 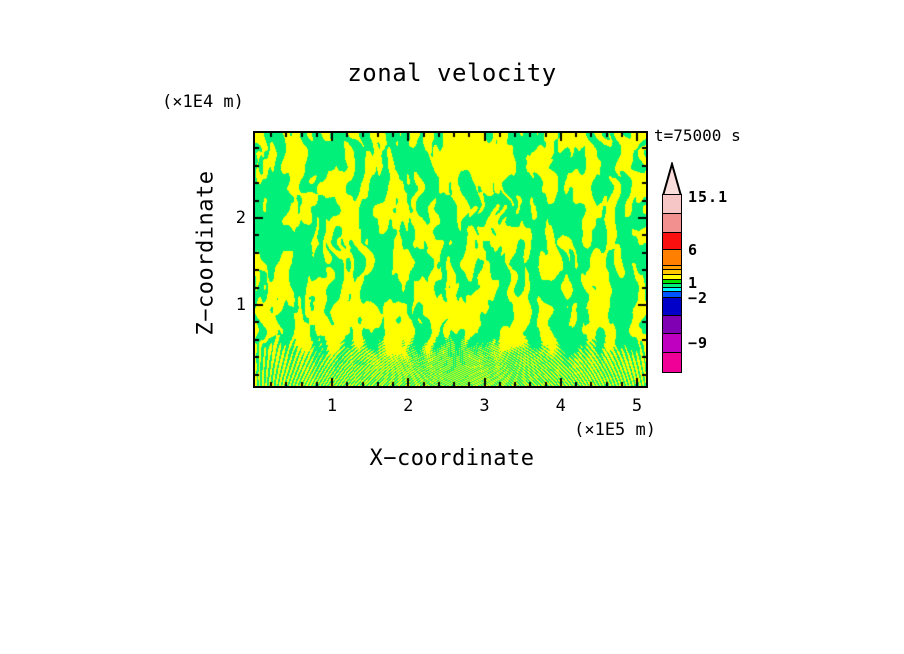 I want to click on colorbar-label: 6, so click(x=693, y=250).